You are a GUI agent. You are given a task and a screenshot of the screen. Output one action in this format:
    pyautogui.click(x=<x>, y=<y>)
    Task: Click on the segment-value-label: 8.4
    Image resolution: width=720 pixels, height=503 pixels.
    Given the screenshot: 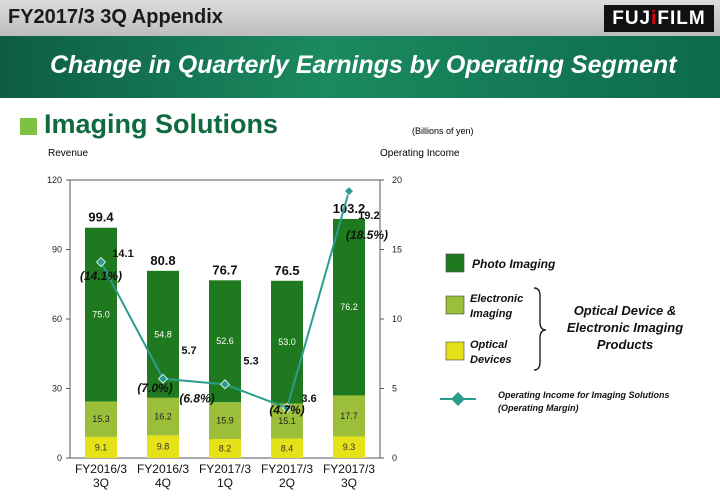 What is the action you would take?
    pyautogui.click(x=287, y=448)
    